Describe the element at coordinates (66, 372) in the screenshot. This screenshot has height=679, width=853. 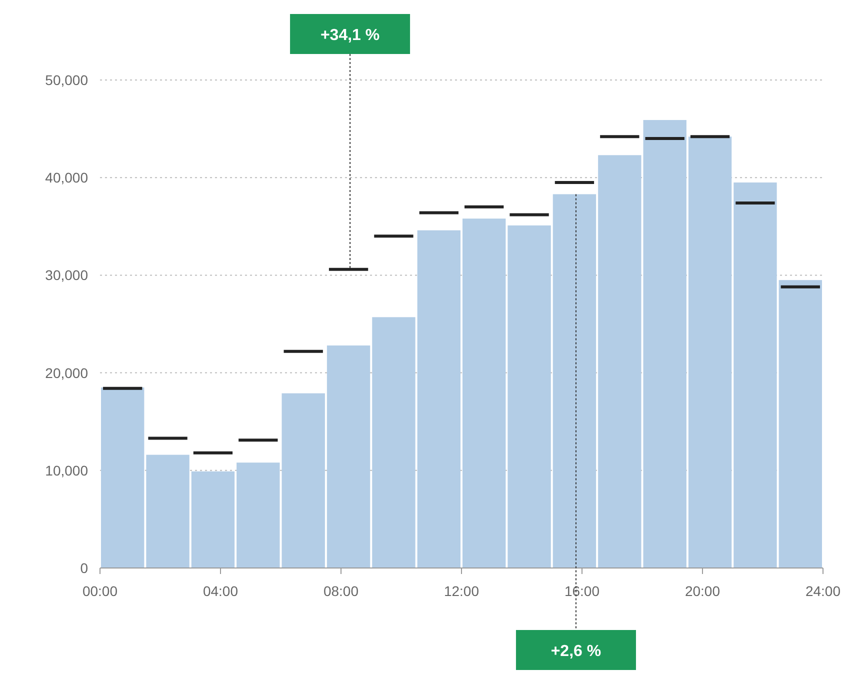
I see `y-tick-label: 20,000` at that location.